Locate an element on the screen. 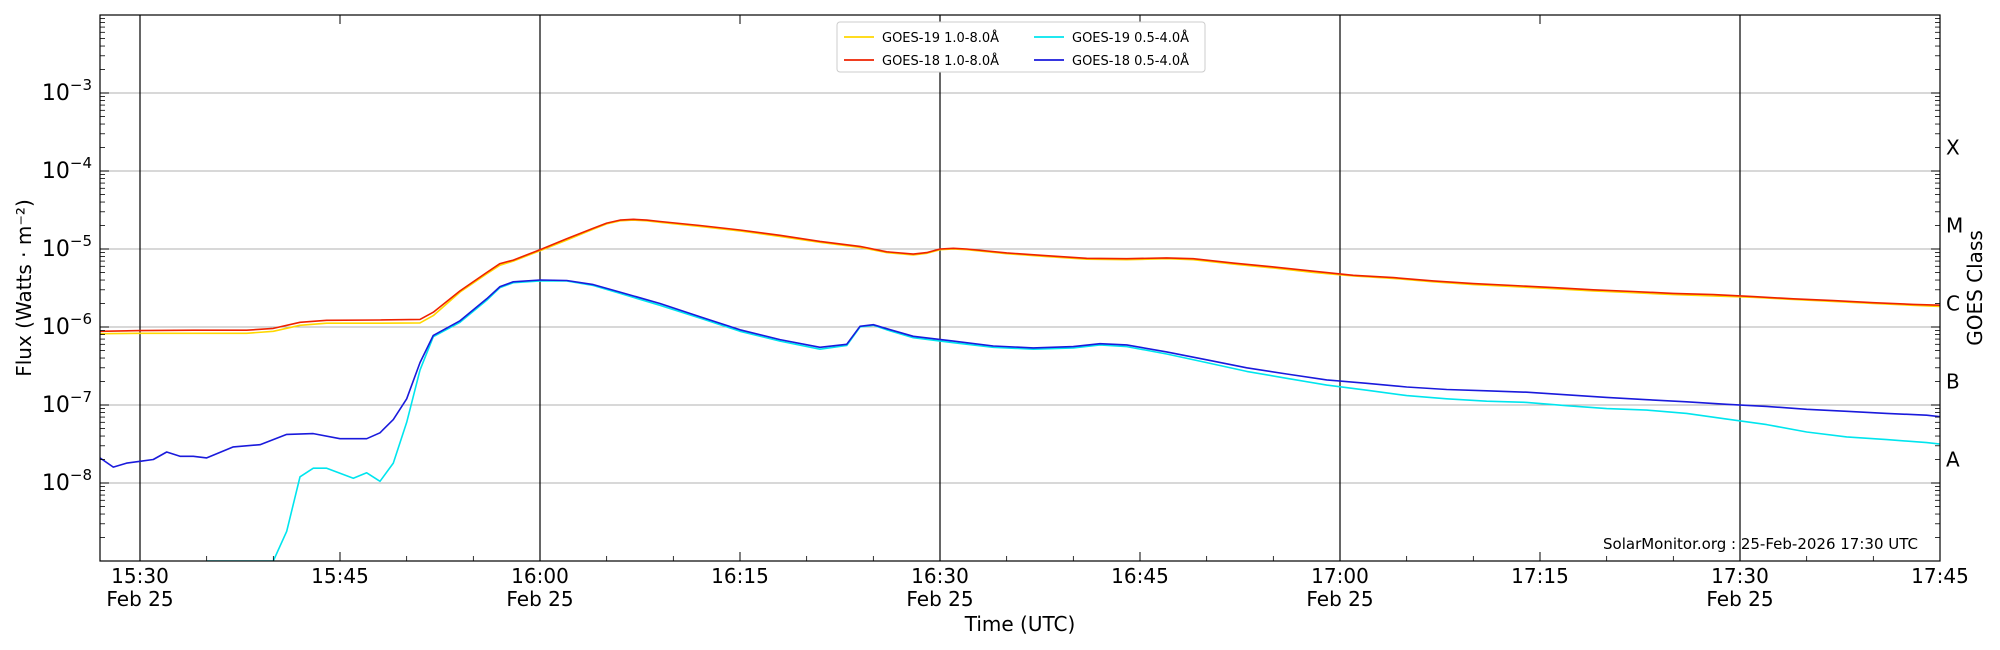  goes-class-label: B is located at coordinates (1953, 382).